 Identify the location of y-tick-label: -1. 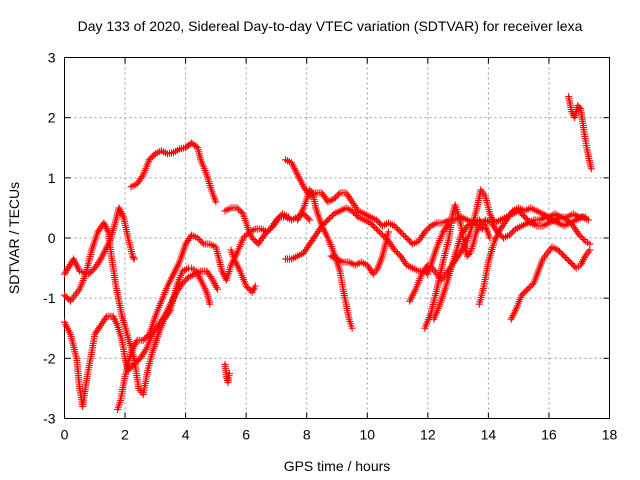
(49, 298).